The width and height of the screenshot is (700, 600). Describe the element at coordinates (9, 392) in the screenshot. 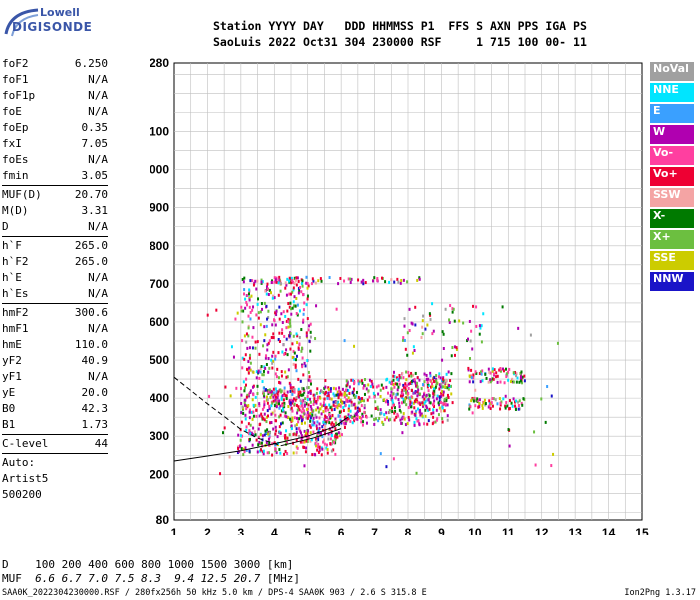

I see `param-label: yE` at that location.